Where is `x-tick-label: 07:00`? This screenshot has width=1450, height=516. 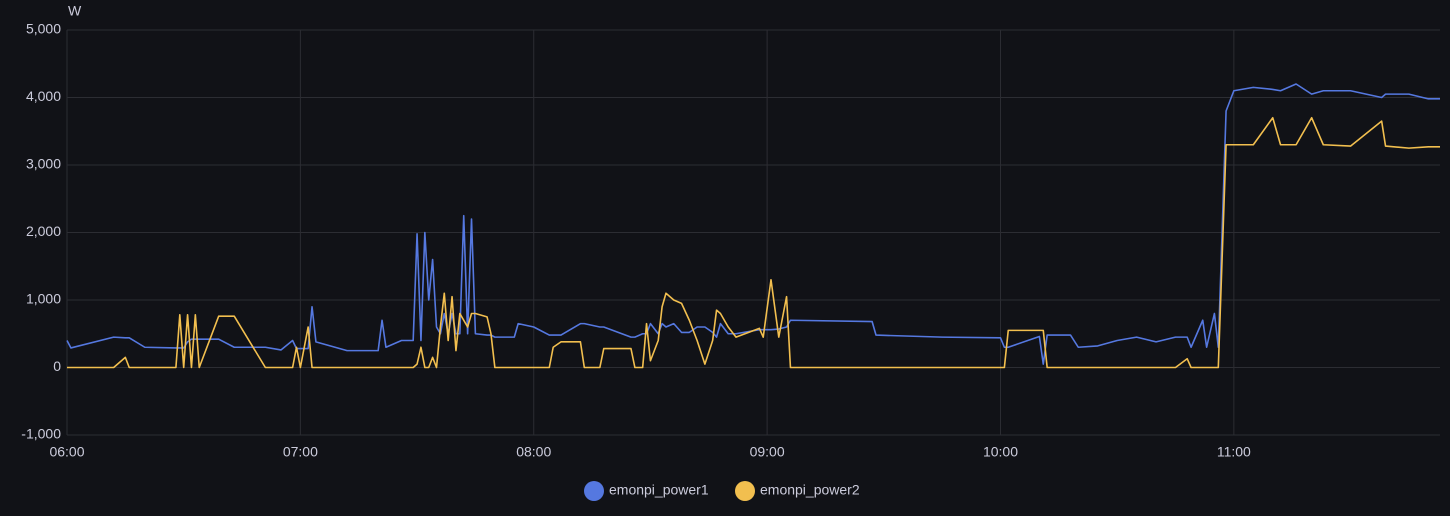 x-tick-label: 07:00 is located at coordinates (300, 452).